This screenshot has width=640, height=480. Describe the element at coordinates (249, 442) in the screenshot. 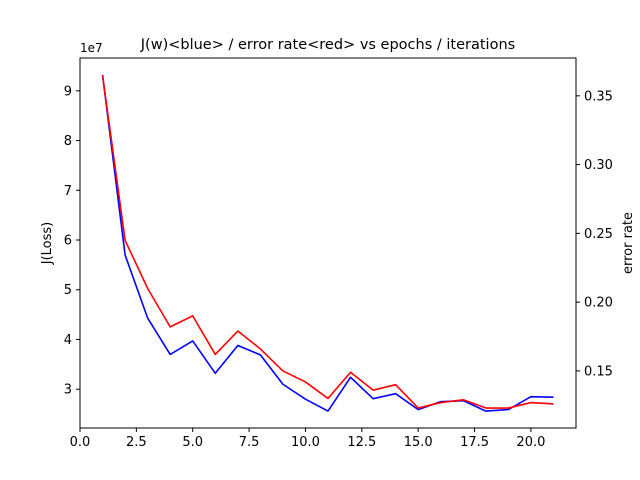

I see `x-tick-label: 7.5` at that location.